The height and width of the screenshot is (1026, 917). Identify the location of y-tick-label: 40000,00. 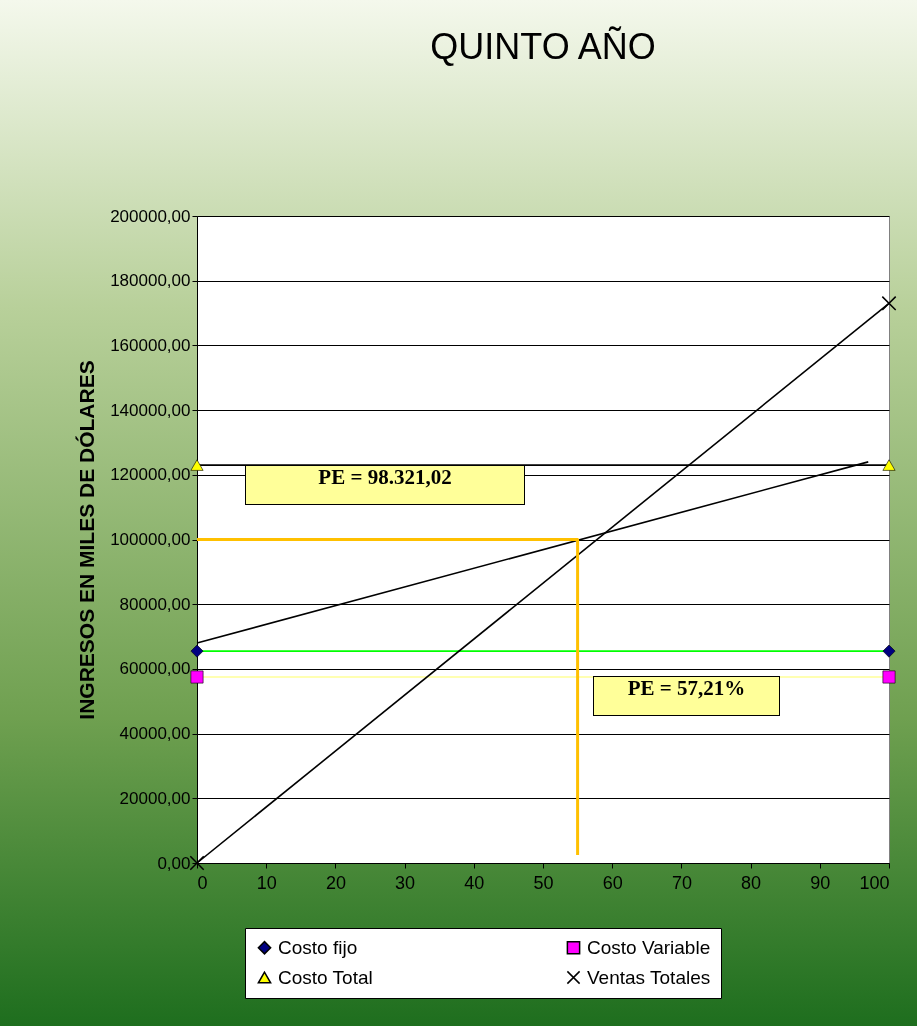
(155, 734).